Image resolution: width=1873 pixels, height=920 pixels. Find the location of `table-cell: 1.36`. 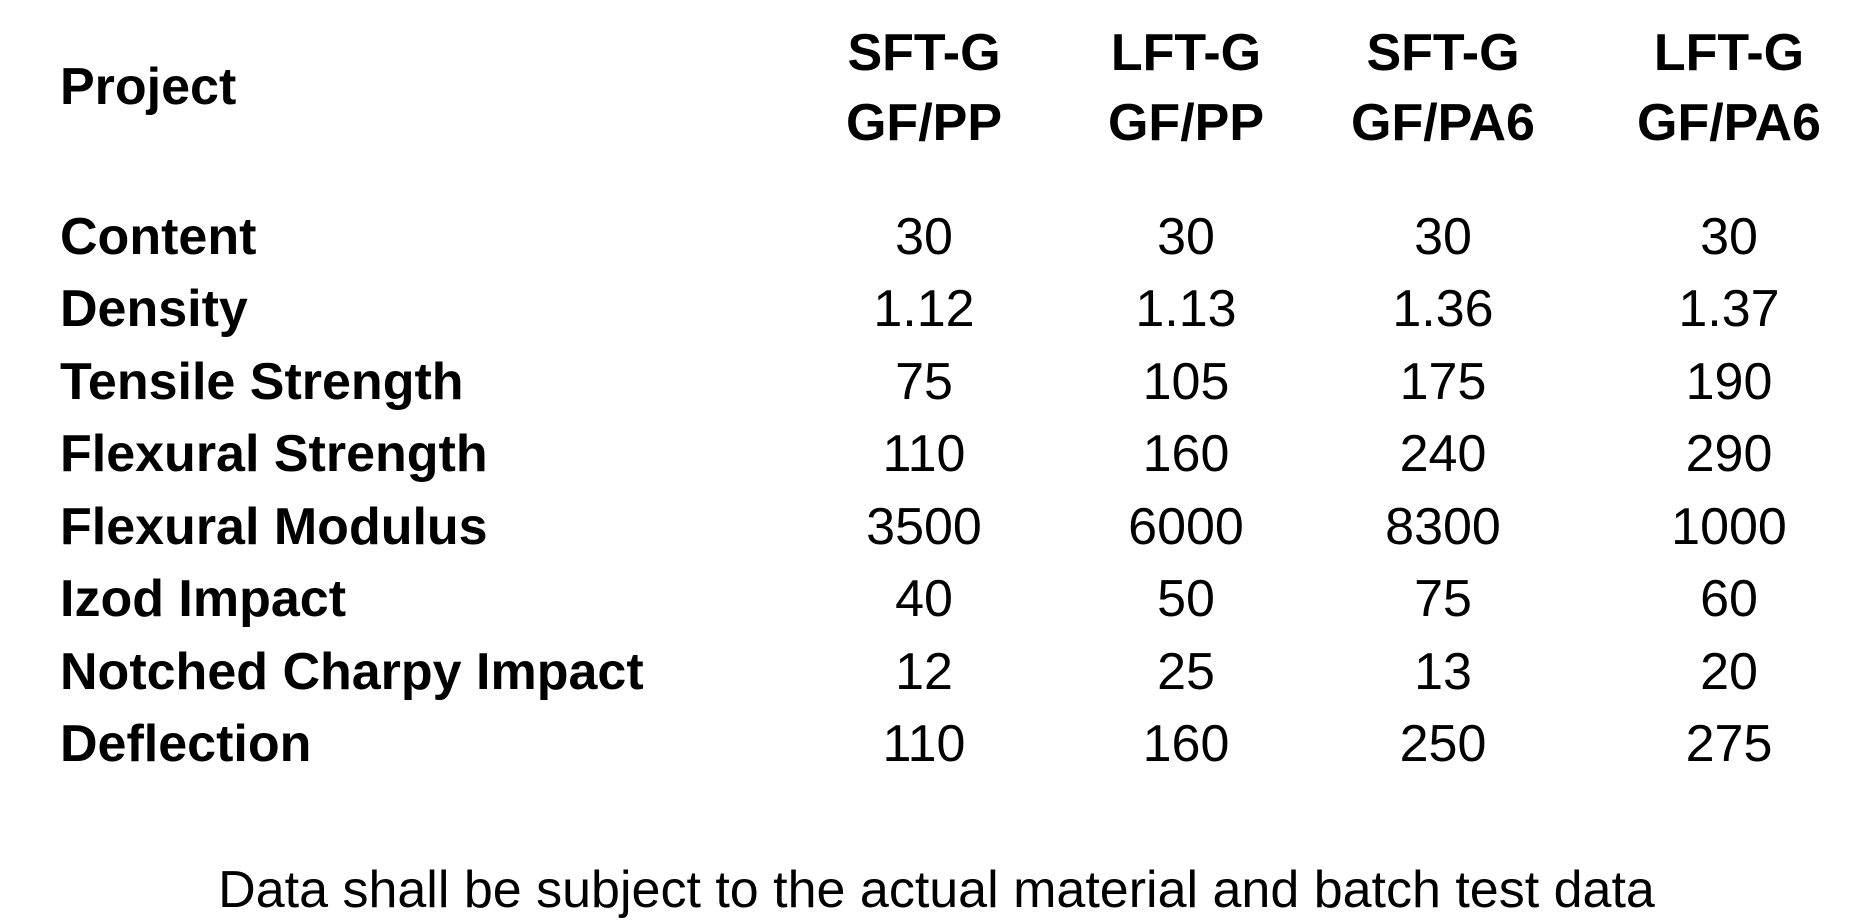

table-cell: 1.36 is located at coordinates (1443, 309).